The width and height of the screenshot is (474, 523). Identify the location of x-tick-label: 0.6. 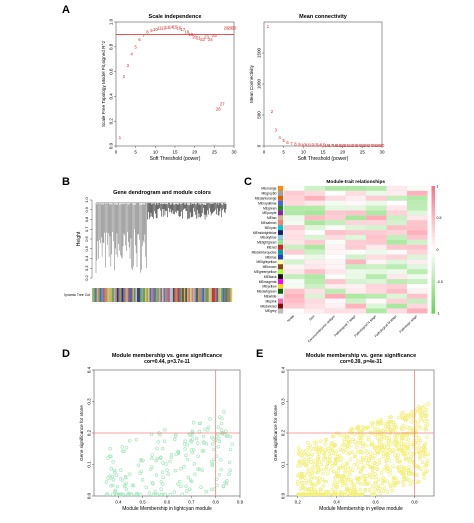
(375, 502).